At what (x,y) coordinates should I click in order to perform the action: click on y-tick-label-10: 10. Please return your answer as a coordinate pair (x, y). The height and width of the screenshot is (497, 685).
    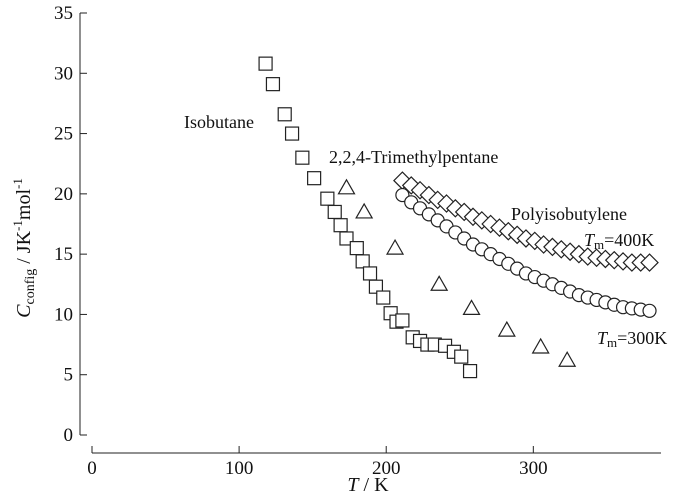
    Looking at the image, I should click on (63, 314).